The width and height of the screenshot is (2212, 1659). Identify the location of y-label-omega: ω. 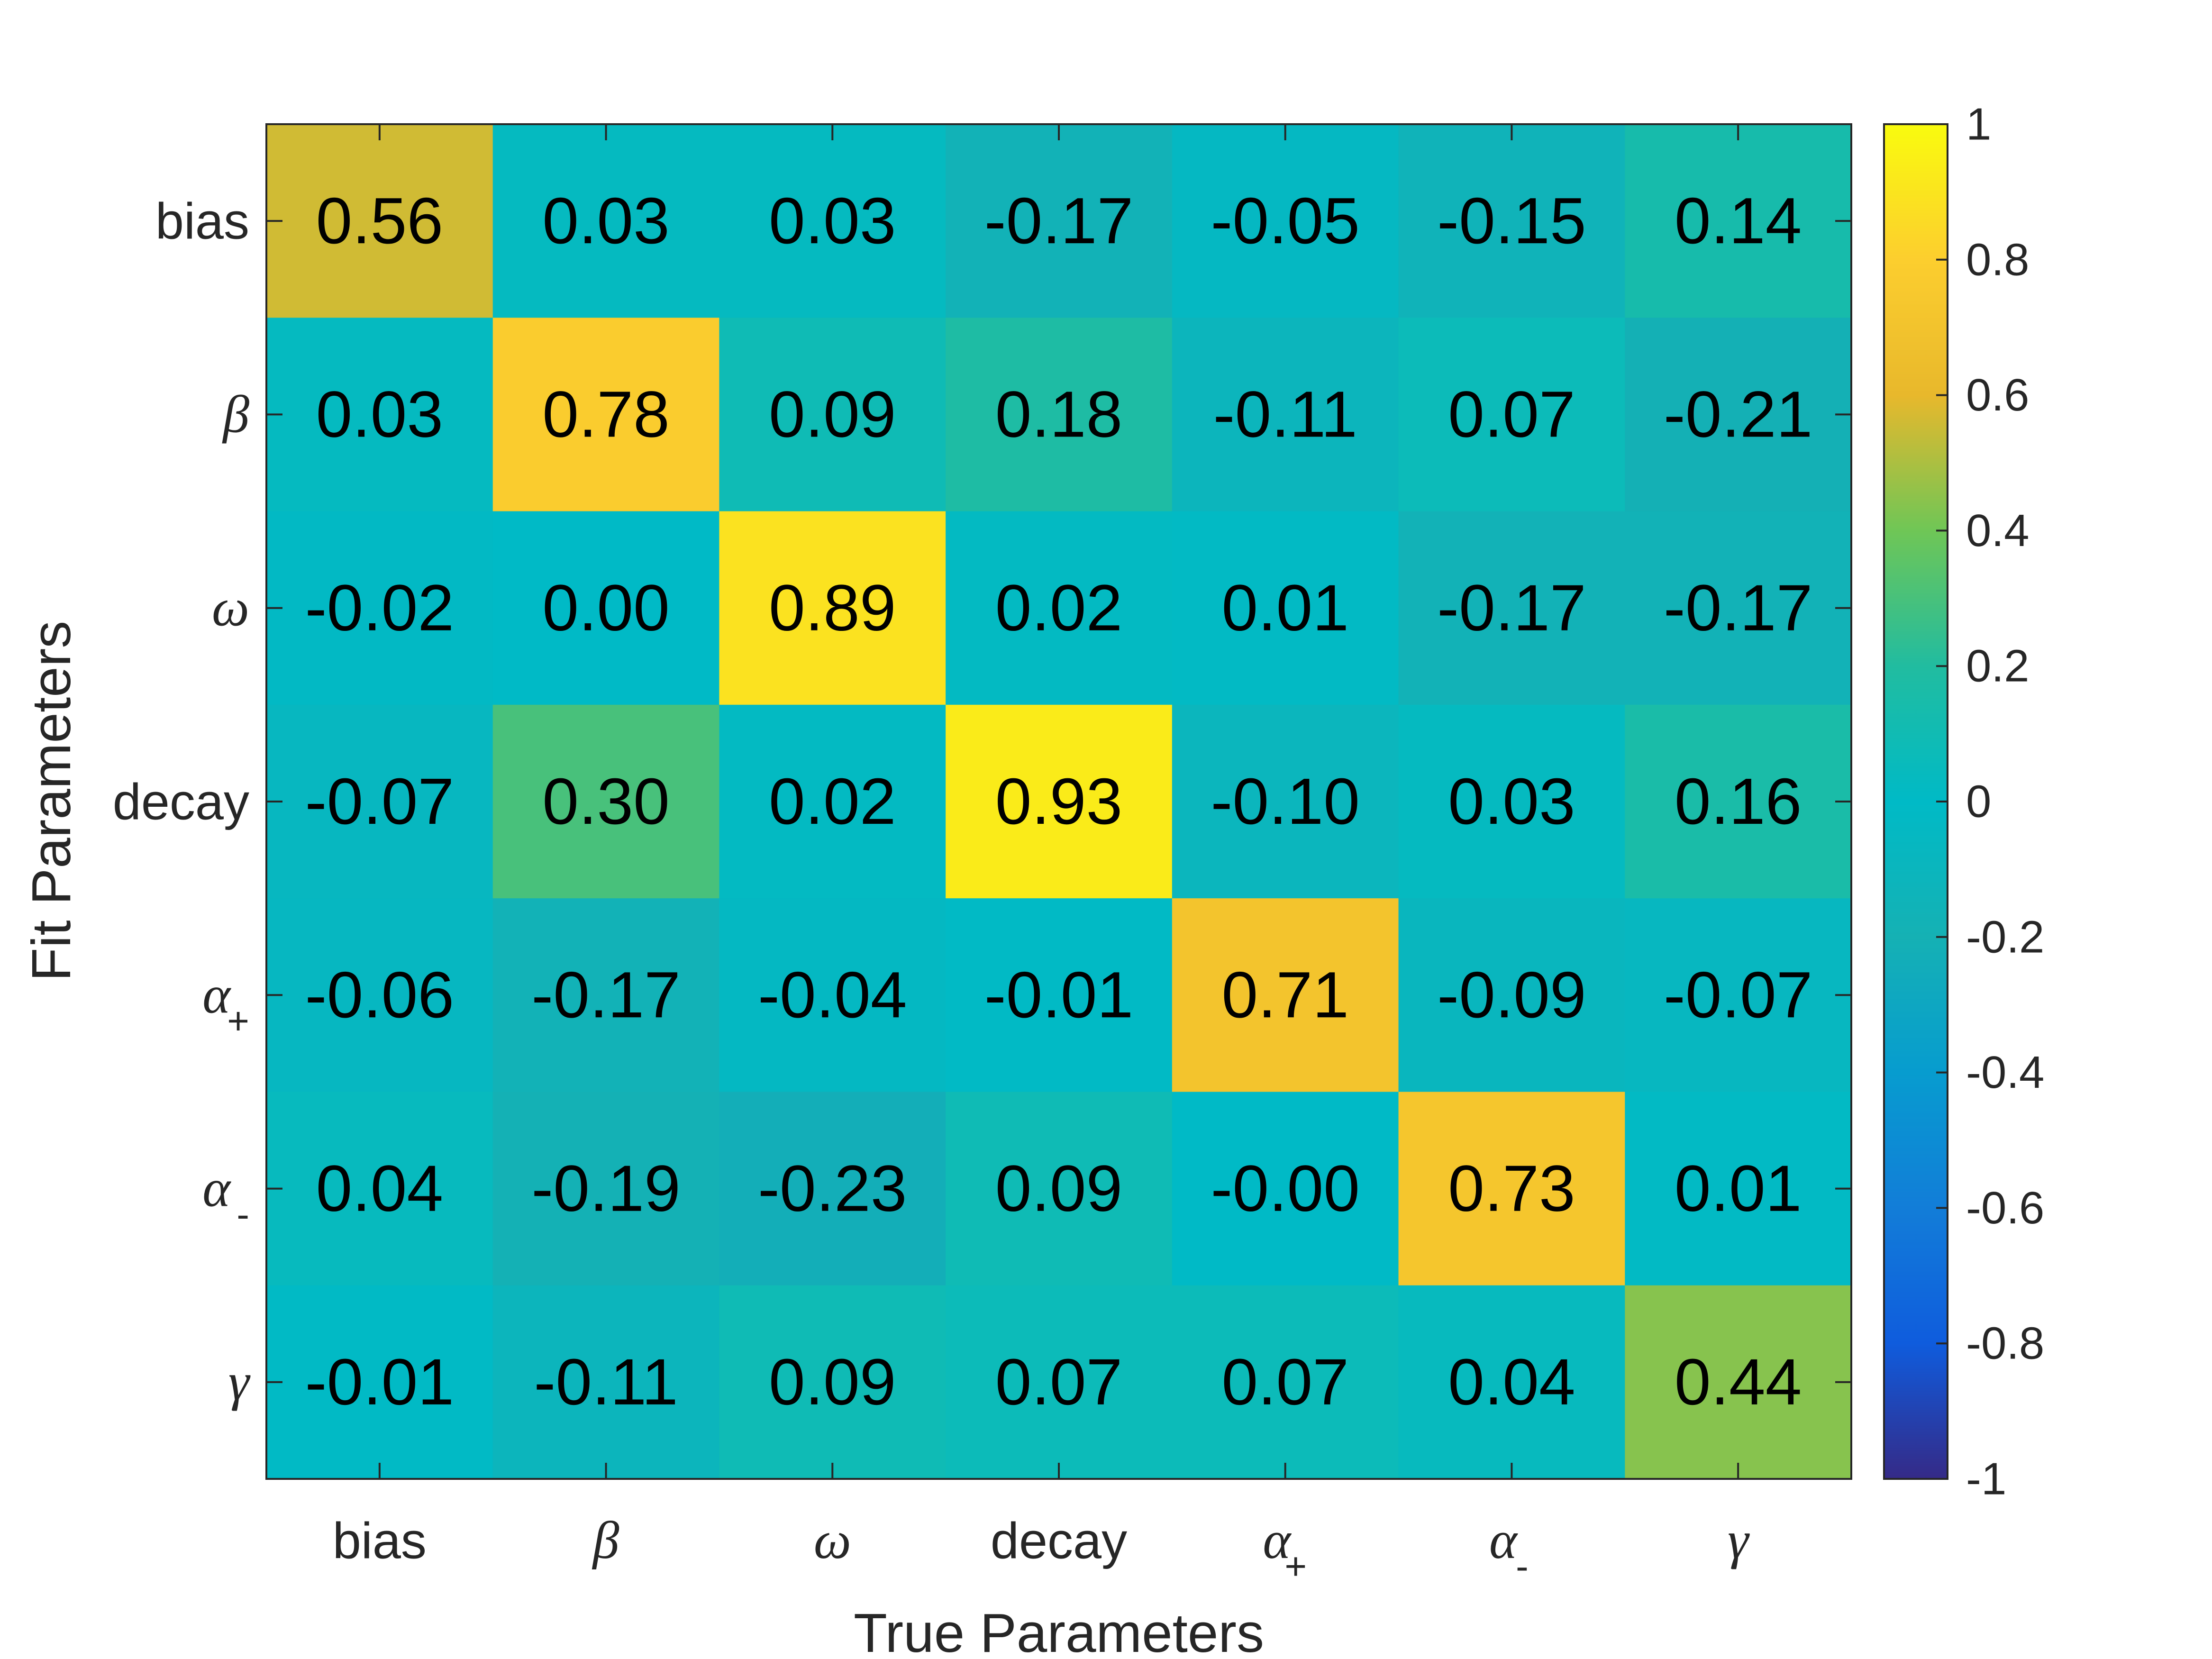
(230, 608).